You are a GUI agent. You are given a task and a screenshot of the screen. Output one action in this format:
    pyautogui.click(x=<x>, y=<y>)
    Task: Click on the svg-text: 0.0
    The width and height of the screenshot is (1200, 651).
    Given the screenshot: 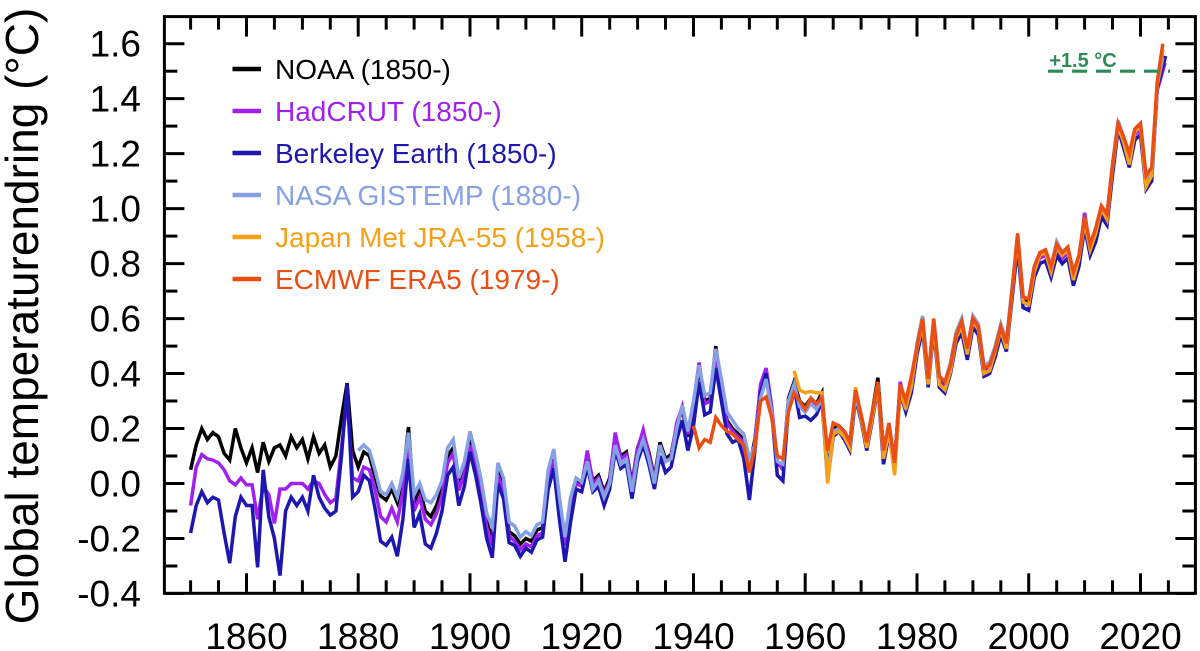 What is the action you would take?
    pyautogui.click(x=115, y=484)
    